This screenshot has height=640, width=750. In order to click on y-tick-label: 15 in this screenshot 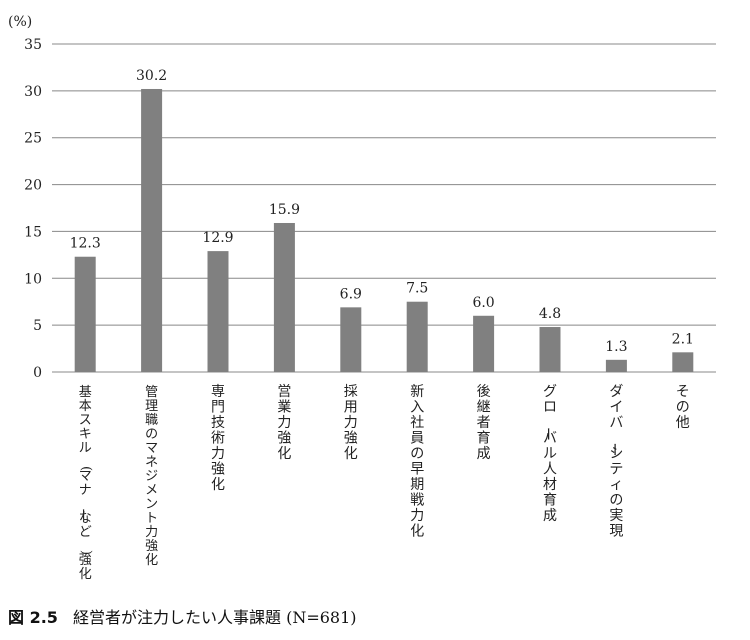, I will do `click(33, 232)`.